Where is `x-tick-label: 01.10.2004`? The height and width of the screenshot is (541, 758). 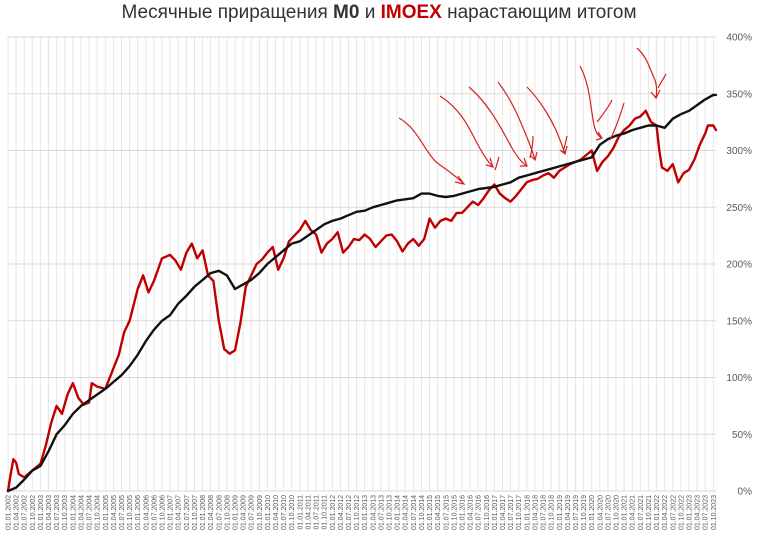
x-tick-label: 01.10.2004 is located at coordinates (98, 512).